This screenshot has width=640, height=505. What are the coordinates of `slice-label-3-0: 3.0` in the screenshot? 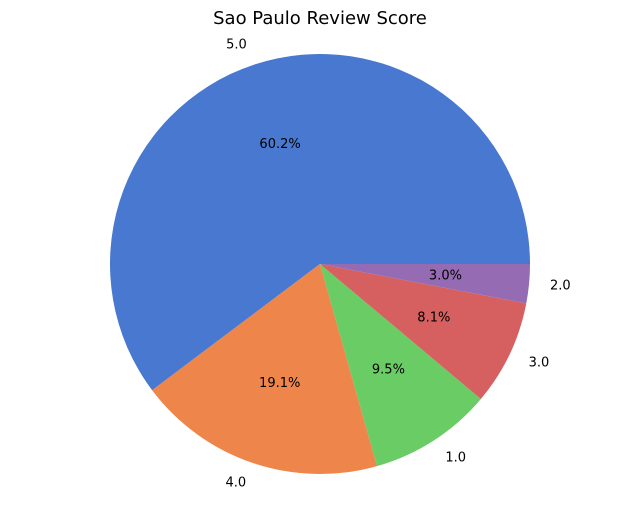 It's located at (539, 363).